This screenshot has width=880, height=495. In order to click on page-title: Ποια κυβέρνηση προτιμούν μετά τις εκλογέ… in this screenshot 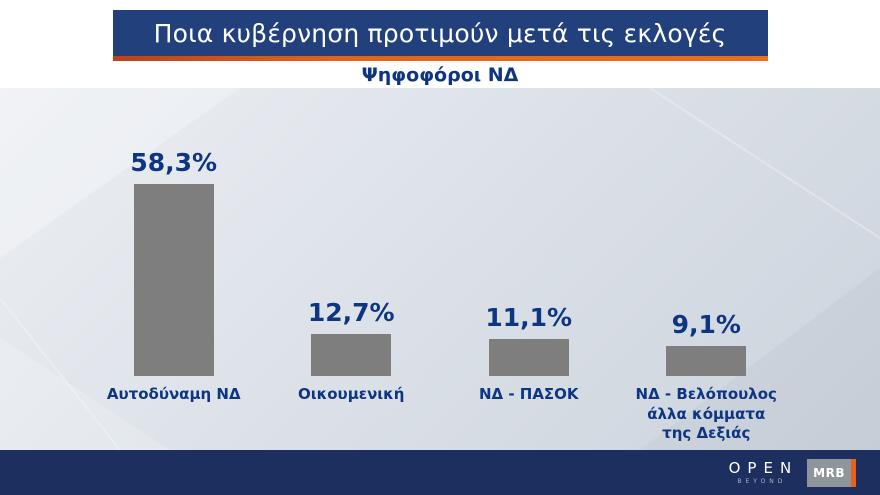, I will do `click(440, 33)`.